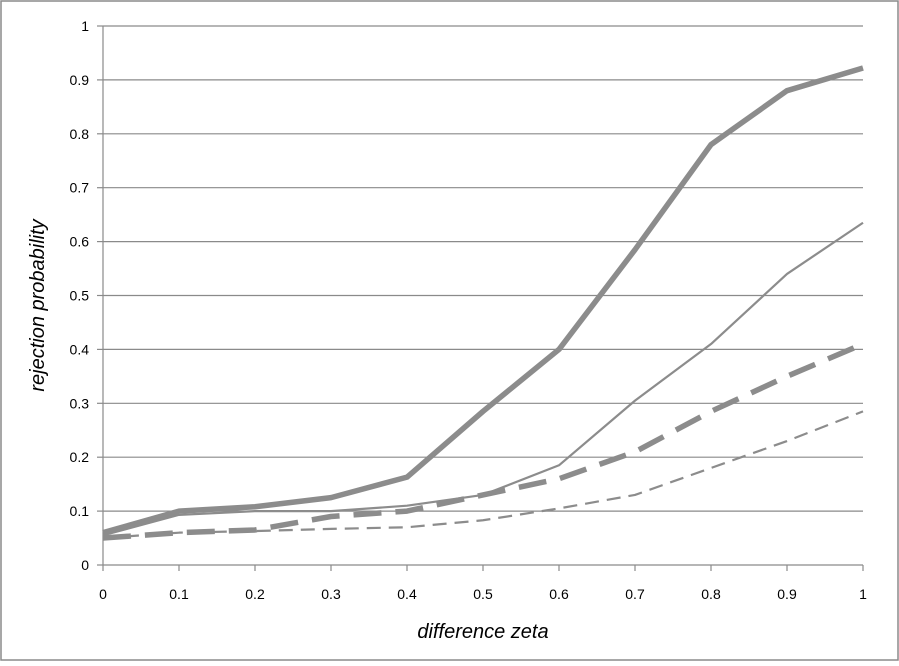 Image resolution: width=899 pixels, height=666 pixels. Describe the element at coordinates (80, 242) in the screenshot. I see `y-tick-label: 0.6` at that location.